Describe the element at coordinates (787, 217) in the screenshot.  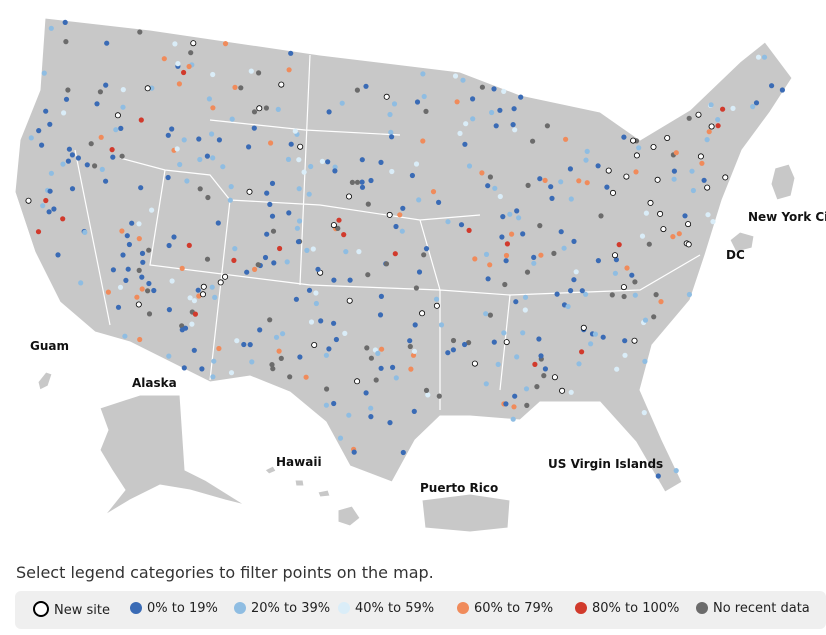
I see `map-label: New York Ci` at that location.